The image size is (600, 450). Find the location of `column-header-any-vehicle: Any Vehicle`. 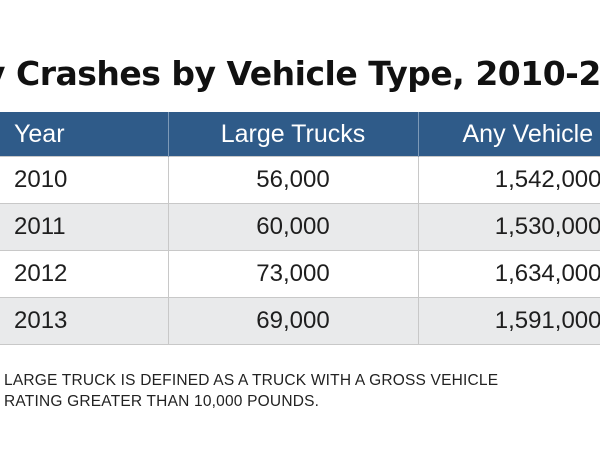

column-header-any-vehicle: Any Vehicle is located at coordinates (509, 134).